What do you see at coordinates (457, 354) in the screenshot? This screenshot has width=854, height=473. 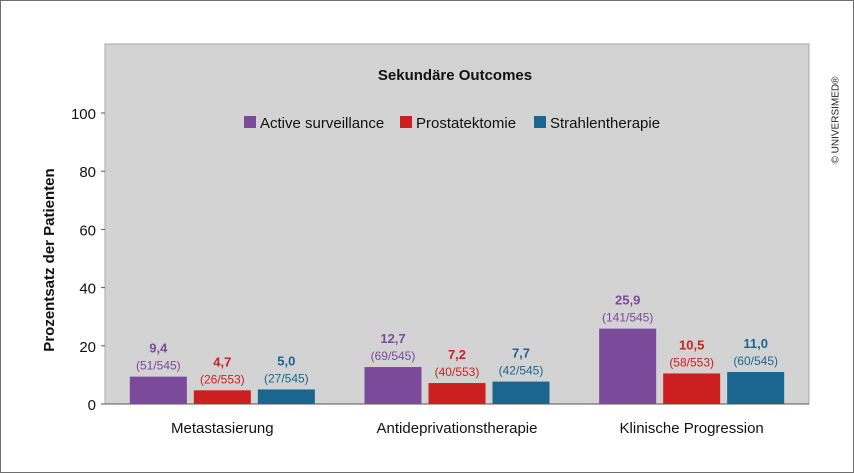 I see `bar-value-label: 7,2` at bounding box center [457, 354].